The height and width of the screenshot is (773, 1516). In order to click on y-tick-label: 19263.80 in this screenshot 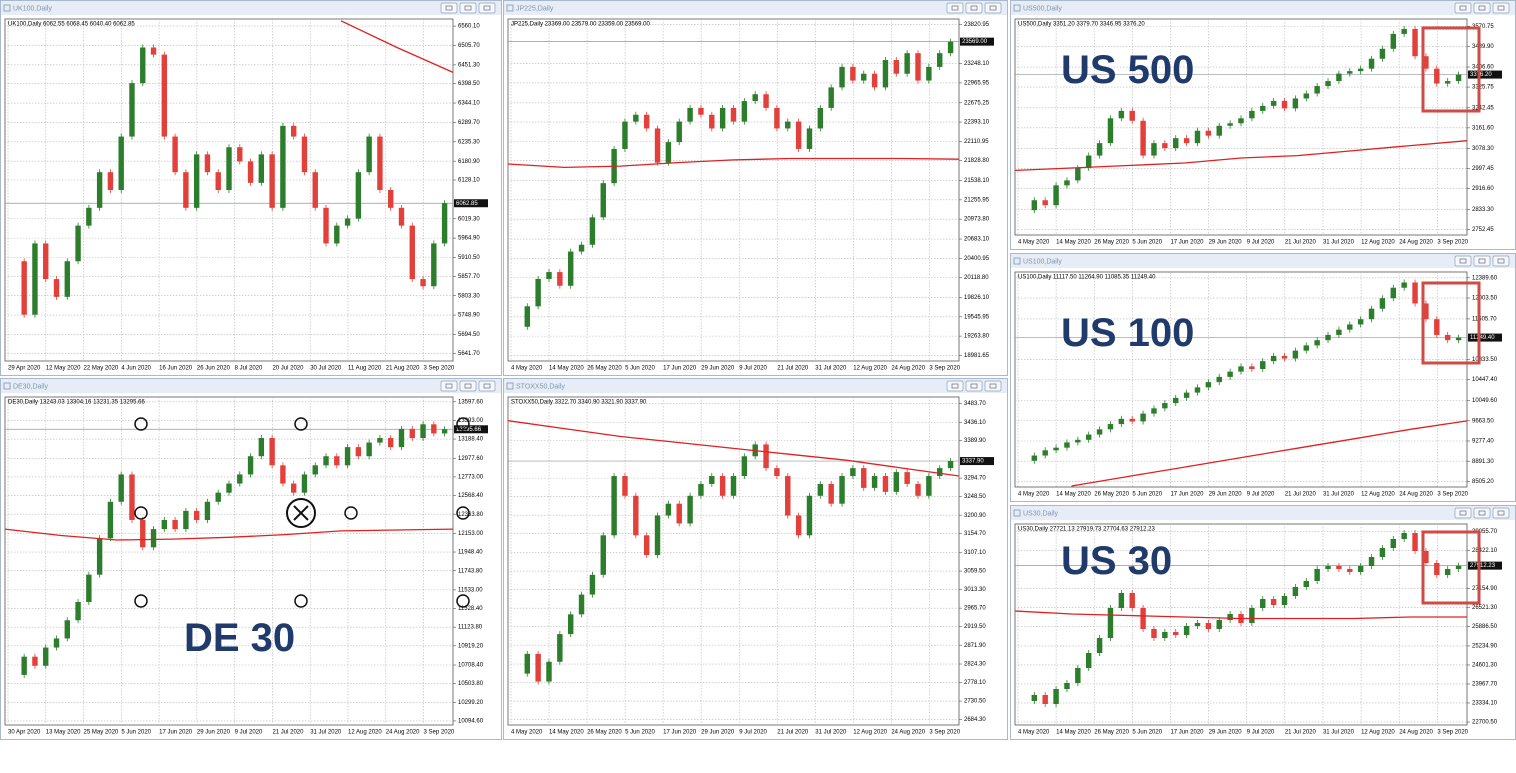, I will do `click(977, 337)`.